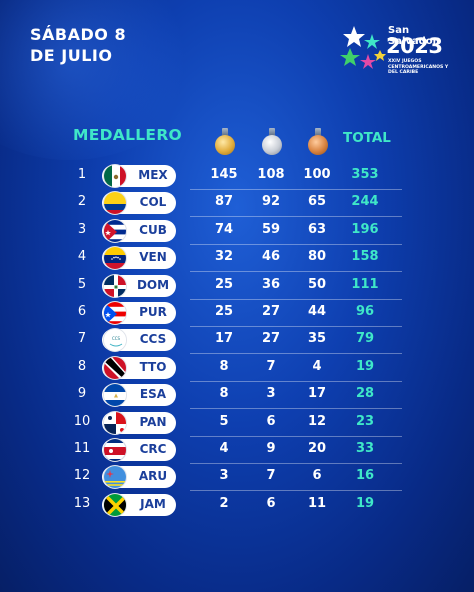  I want to click on bronze-count: 80, so click(317, 257).